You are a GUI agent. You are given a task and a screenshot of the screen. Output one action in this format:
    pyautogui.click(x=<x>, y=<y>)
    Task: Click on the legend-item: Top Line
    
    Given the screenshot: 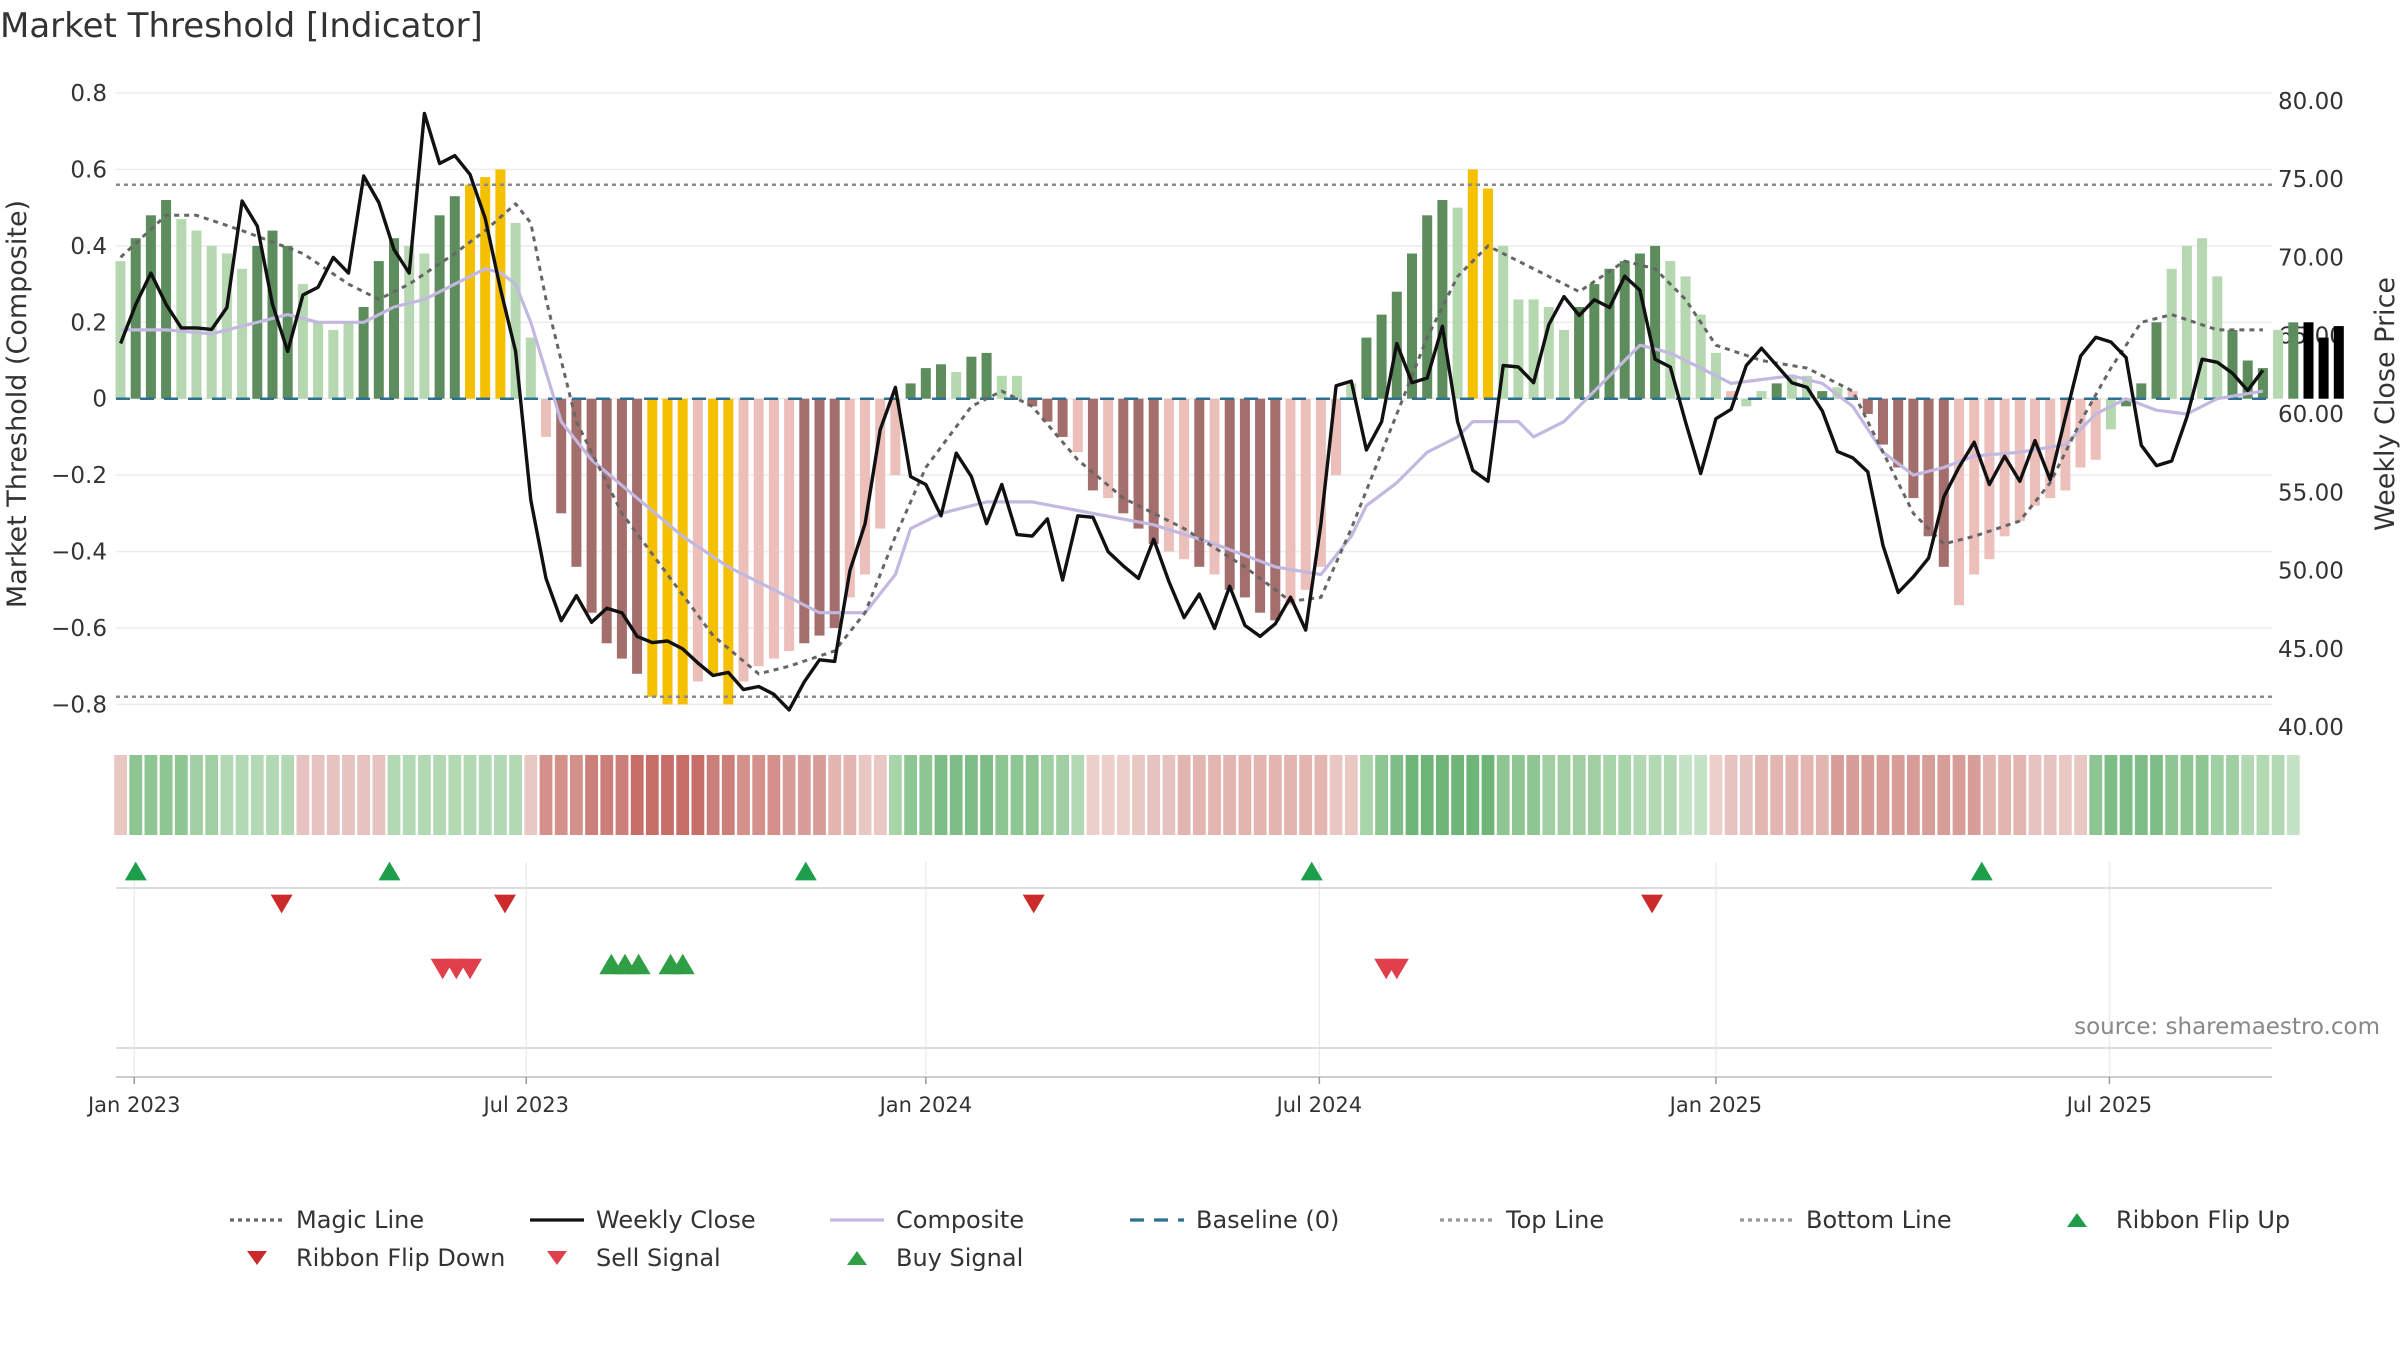 What is the action you would take?
    pyautogui.click(x=1522, y=1220)
    